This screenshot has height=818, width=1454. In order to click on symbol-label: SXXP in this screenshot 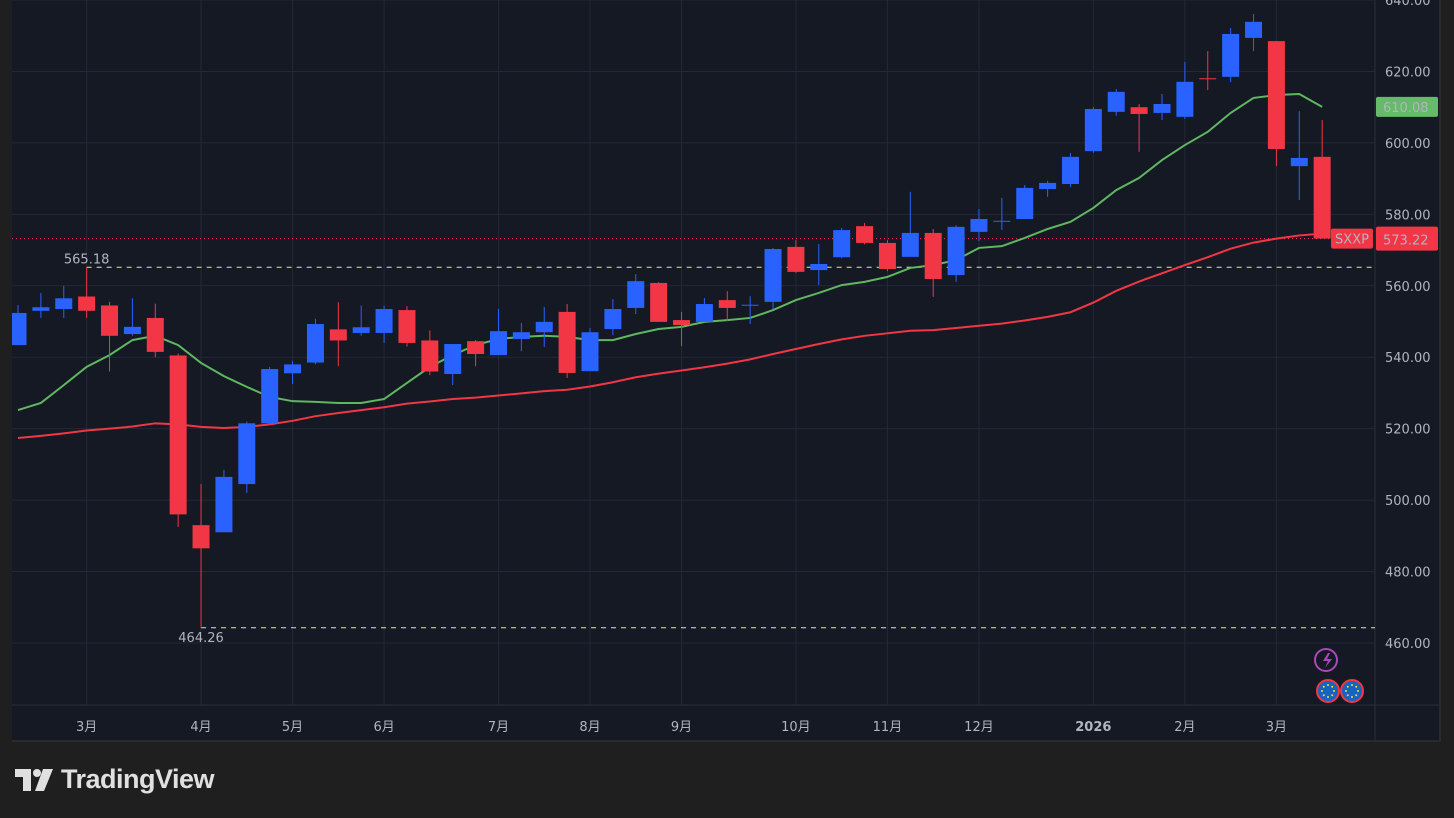, I will do `click(1352, 240)`.